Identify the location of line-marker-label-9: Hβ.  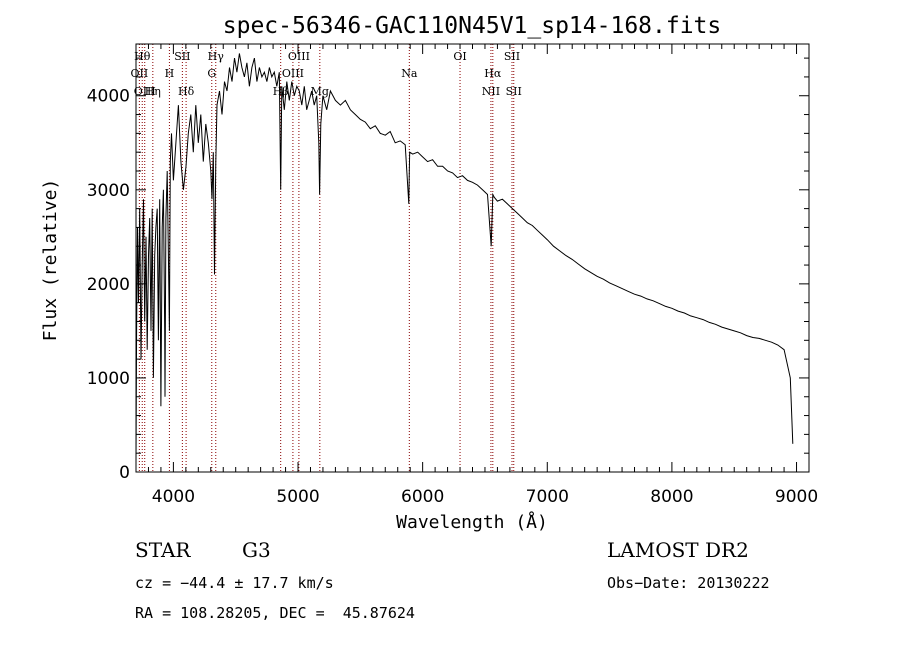
(281, 91).